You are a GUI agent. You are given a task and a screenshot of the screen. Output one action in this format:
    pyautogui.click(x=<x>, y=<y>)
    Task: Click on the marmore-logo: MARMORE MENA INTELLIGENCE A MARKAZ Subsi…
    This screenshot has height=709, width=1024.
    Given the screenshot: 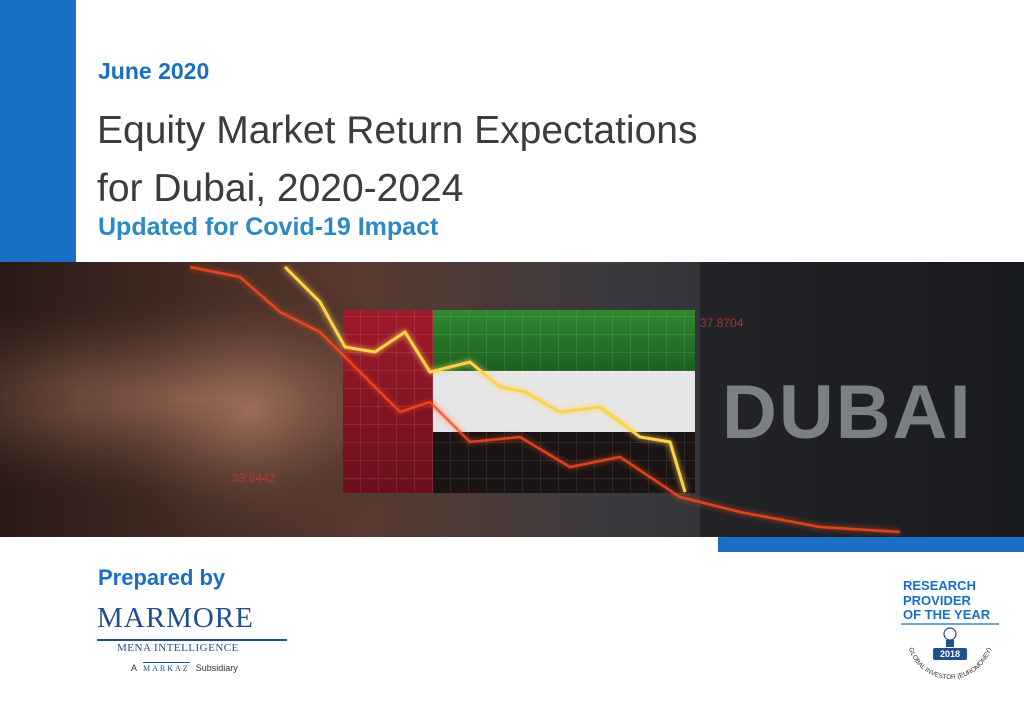 What is the action you would take?
    pyautogui.click(x=194, y=642)
    